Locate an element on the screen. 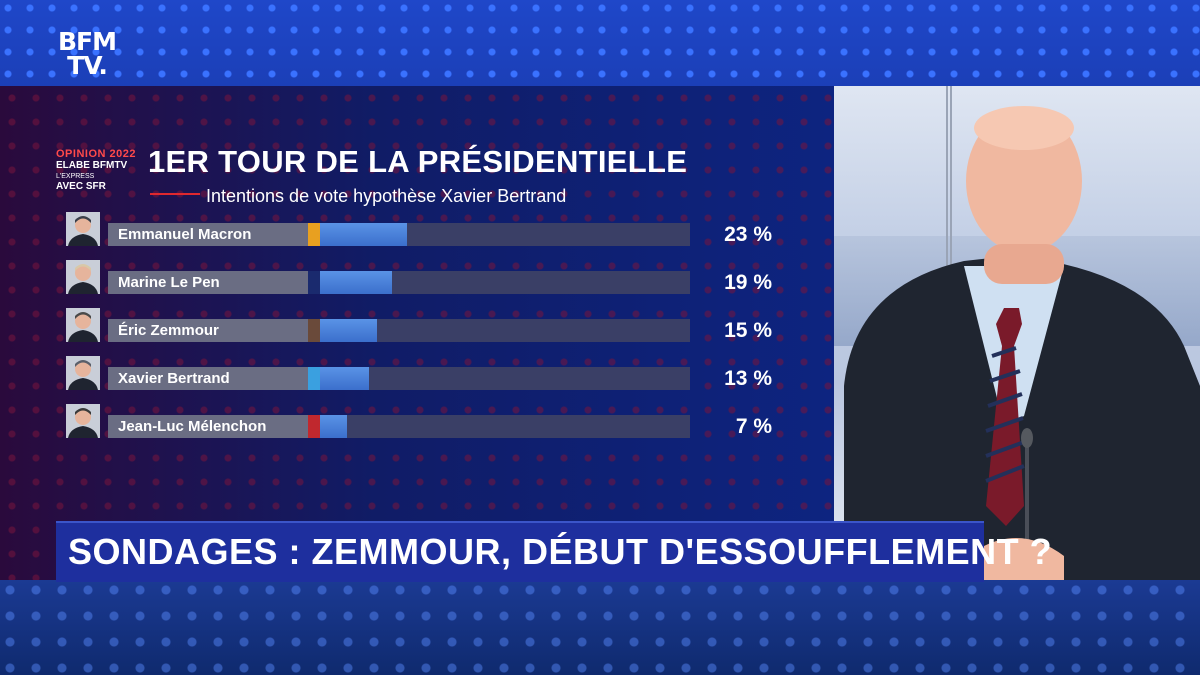 This screenshot has width=1200, height=675. badge-line-1: OPINION 2022 is located at coordinates (96, 154).